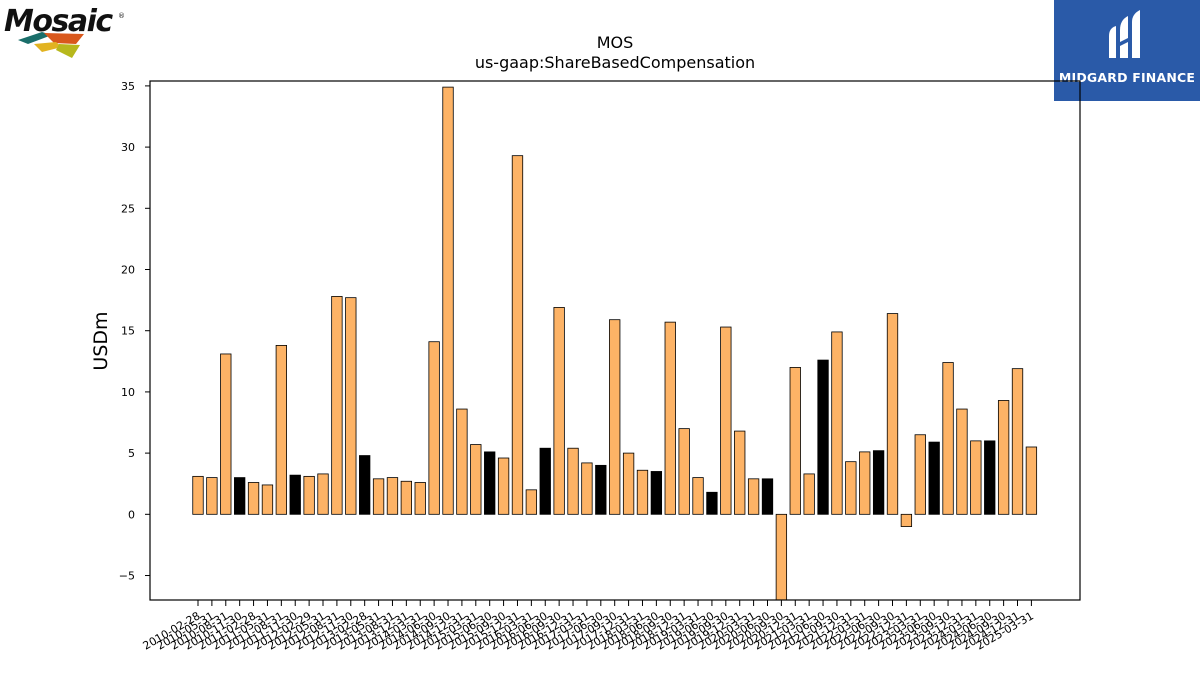 The width and height of the screenshot is (1200, 675). I want to click on registered-mark: ®, so click(121, 16).